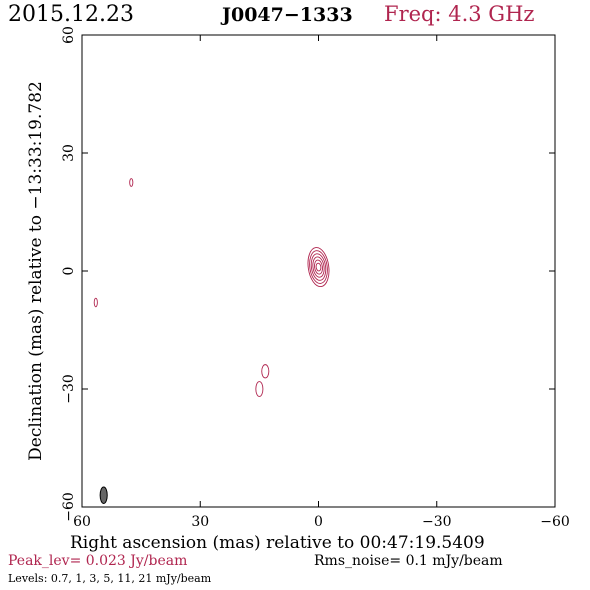 This screenshot has height=590, width=590. What do you see at coordinates (110, 578) in the screenshot?
I see `contour-levels: Levels: 0.7, 1, 3, 5, 11, 21 mJy/beam` at bounding box center [110, 578].